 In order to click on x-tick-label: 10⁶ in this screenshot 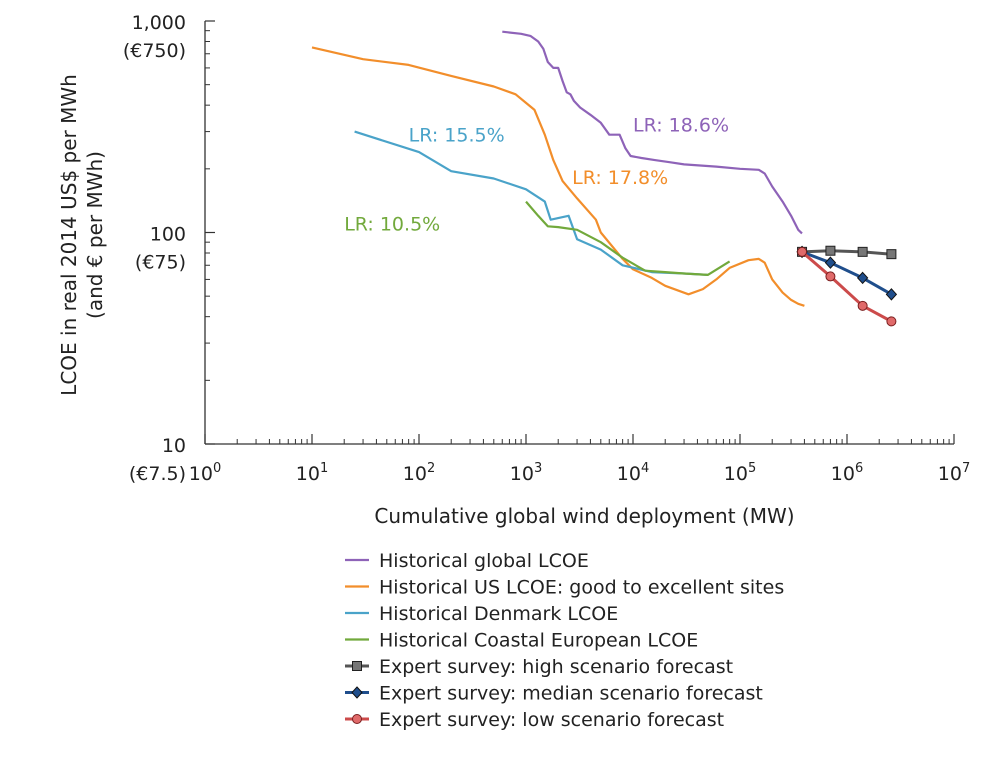, I will do `click(847, 473)`.